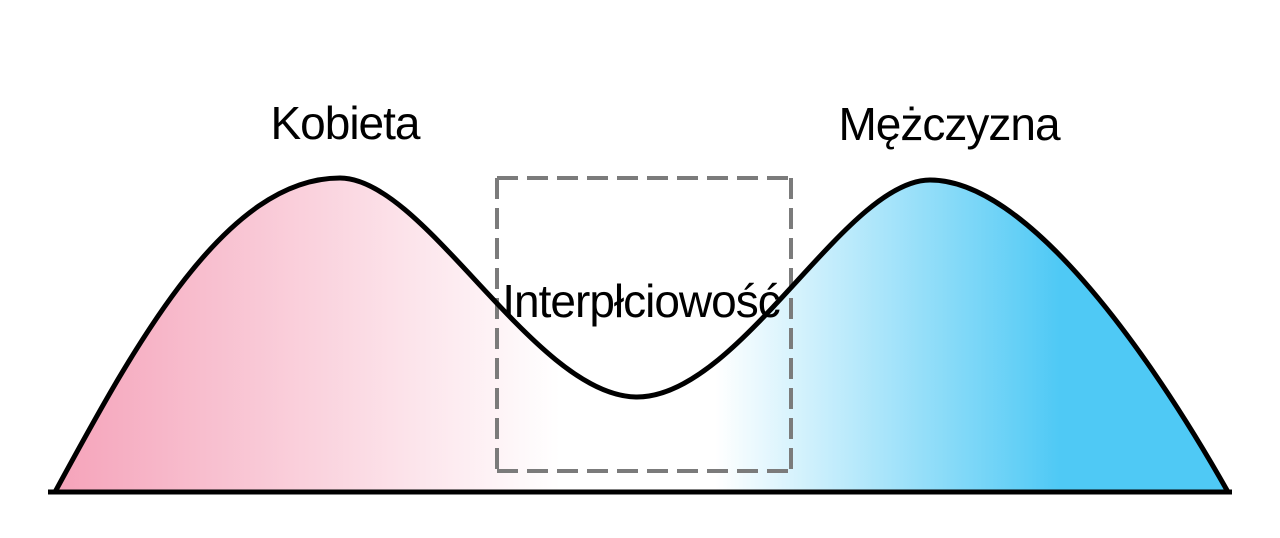  What do you see at coordinates (345, 123) in the screenshot?
I see `label-female-peak: Kobieta` at bounding box center [345, 123].